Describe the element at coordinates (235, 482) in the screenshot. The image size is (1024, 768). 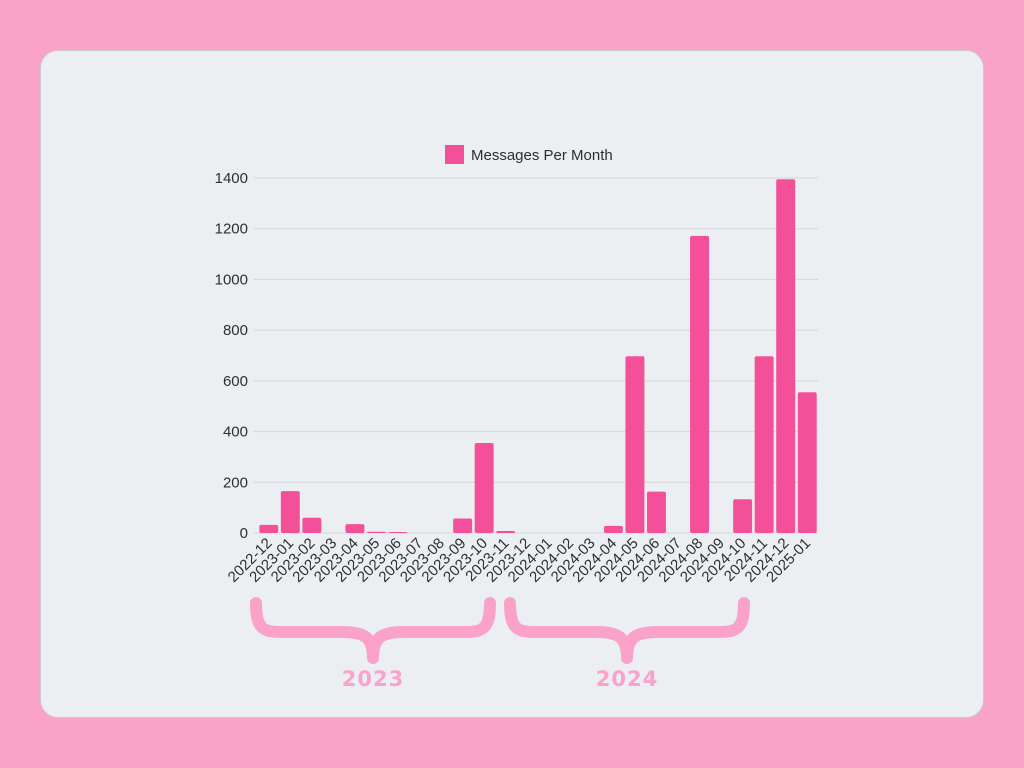
I see `y-tick-label: 200` at that location.